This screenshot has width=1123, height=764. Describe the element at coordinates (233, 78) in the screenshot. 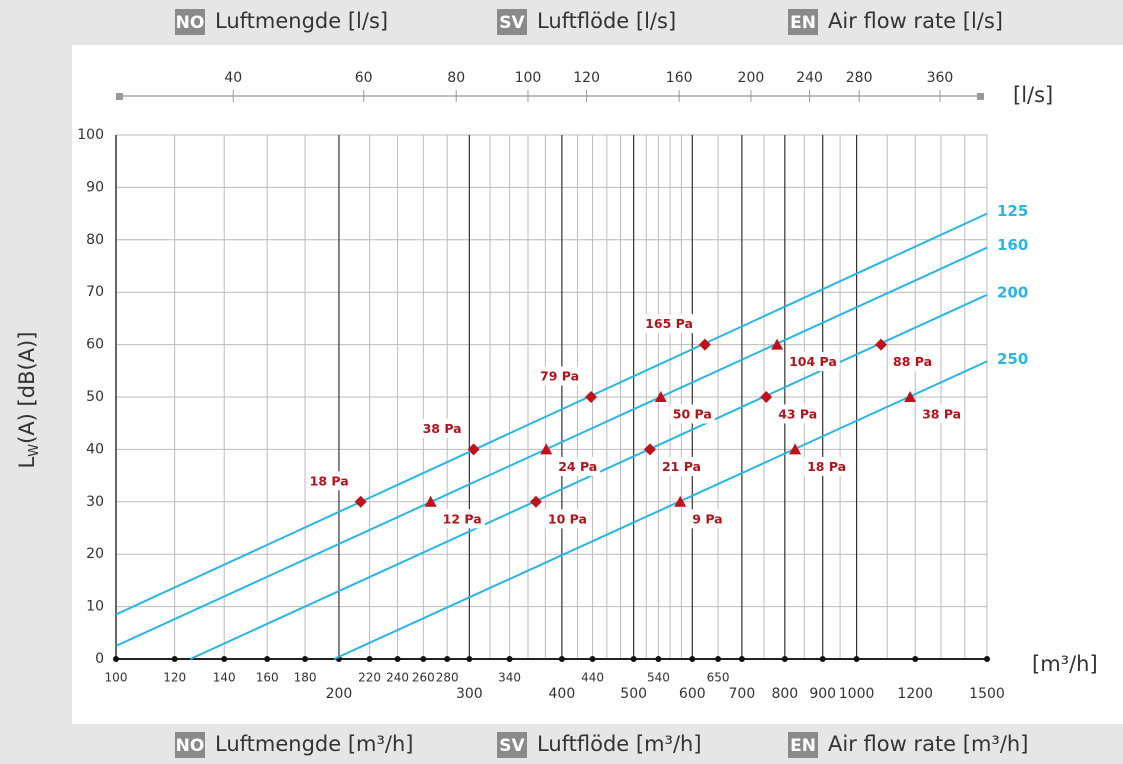

I see `x2-tick-label: 40` at that location.